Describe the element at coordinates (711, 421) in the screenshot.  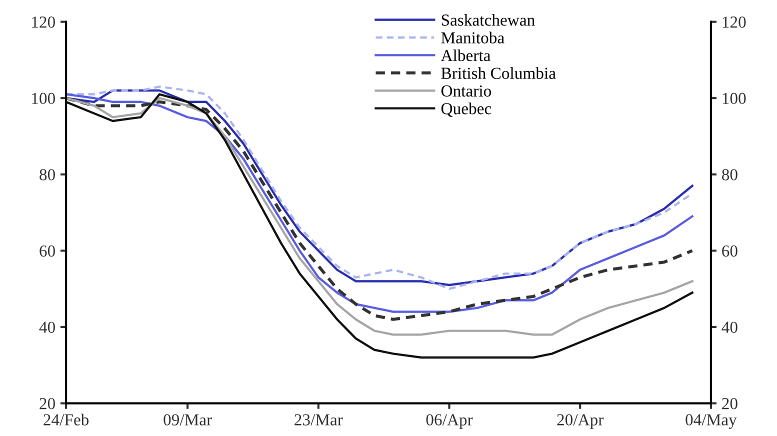
I see `x-tick-label: 04/May` at that location.